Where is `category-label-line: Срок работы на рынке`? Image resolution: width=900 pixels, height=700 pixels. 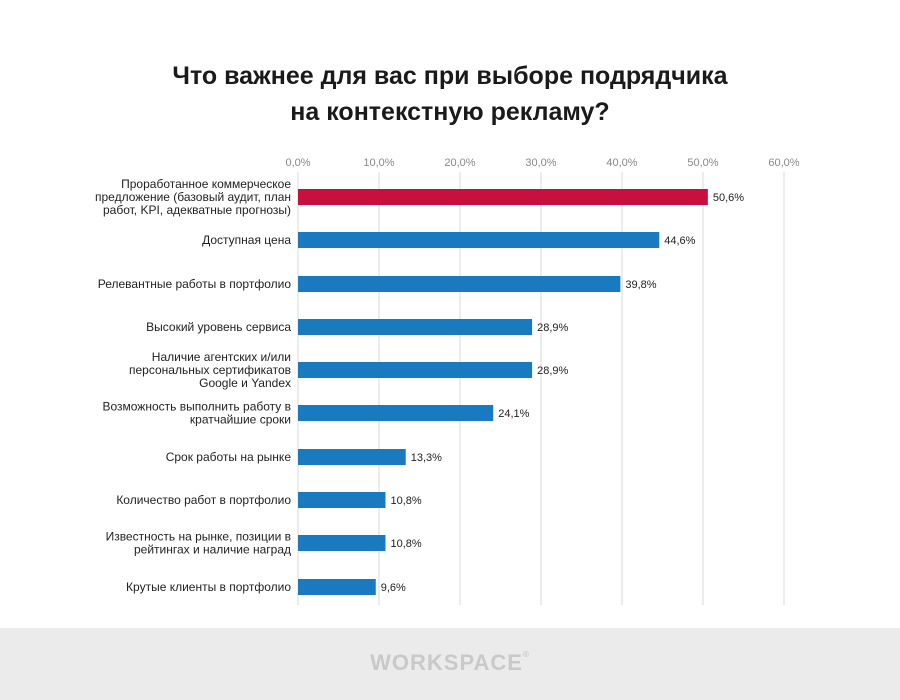 category-label-line: Срок работы на рынке is located at coordinates (229, 457).